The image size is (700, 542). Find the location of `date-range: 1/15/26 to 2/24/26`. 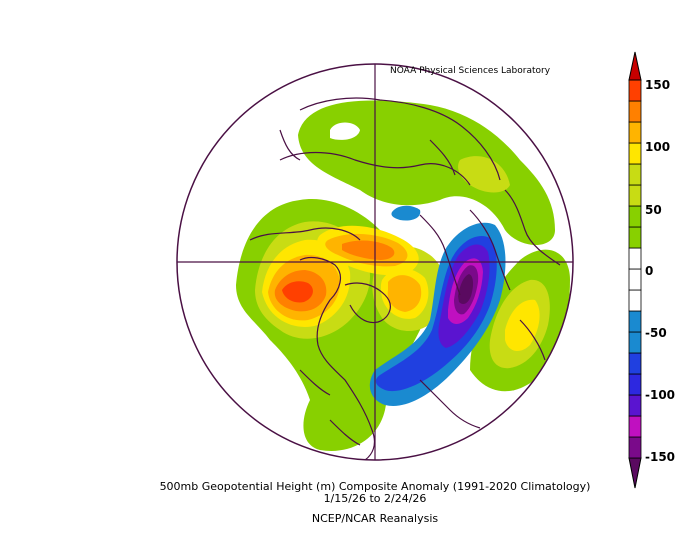

date-range: 1/15/26 to 2/24/26 is located at coordinates (375, 498).